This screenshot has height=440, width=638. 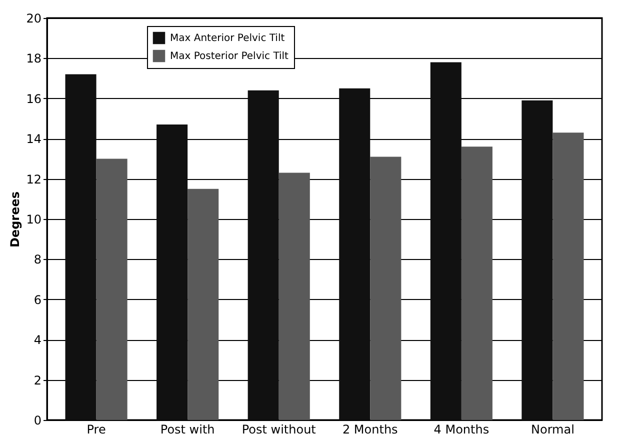 I want to click on y-tick-label: 18, so click(x=34, y=59).